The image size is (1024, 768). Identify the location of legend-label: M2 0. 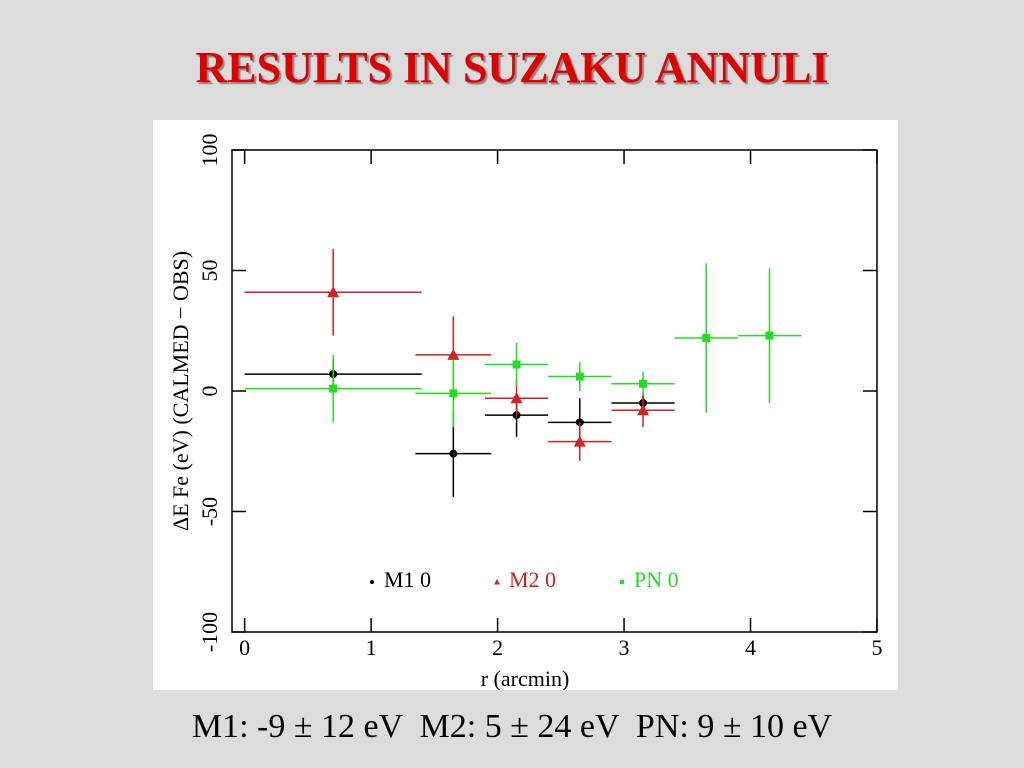
(532, 579).